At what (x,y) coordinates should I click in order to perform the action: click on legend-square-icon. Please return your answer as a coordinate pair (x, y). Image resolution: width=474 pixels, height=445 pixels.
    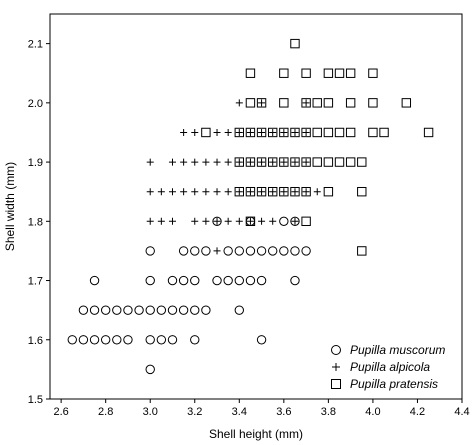
    Looking at the image, I should click on (336, 384).